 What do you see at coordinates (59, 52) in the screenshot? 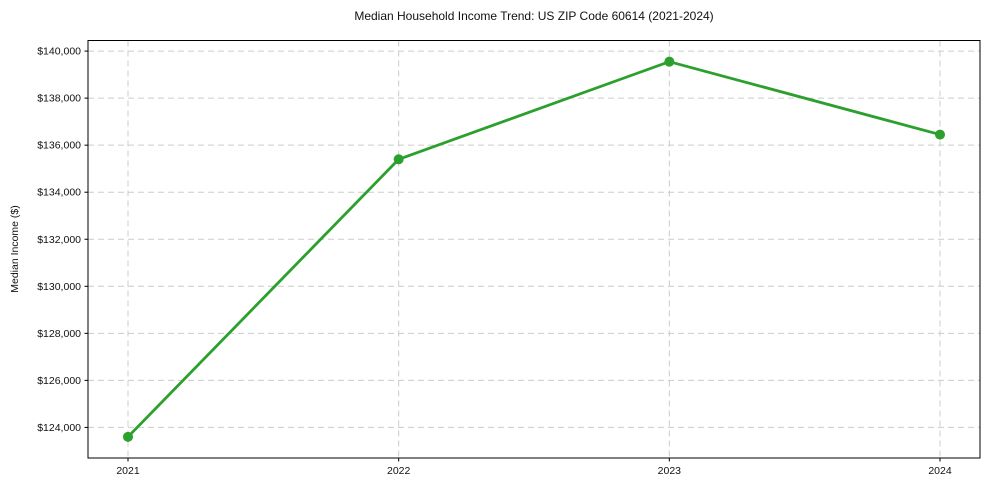
I see `y-tick-label: $140,000` at bounding box center [59, 52].